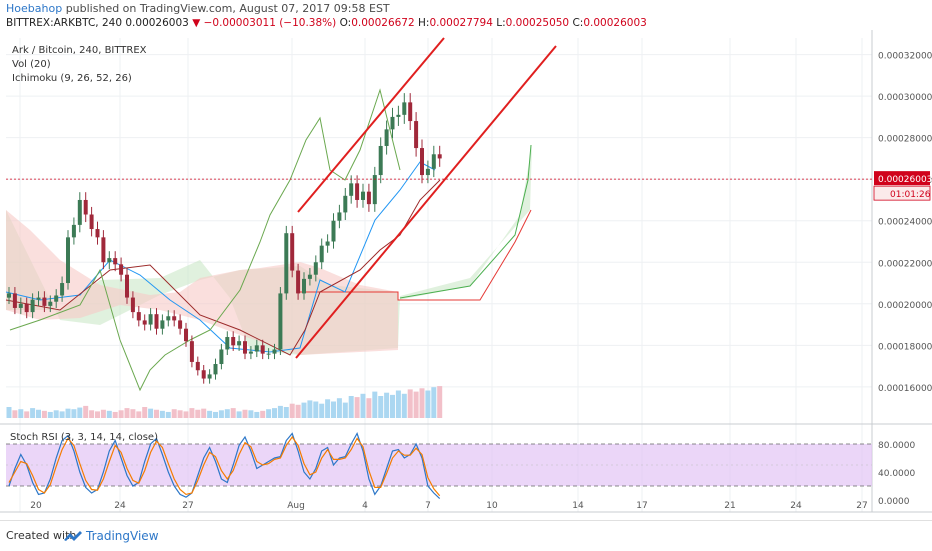 Image resolution: width=932 pixels, height=551 pixels. Describe the element at coordinates (122, 536) in the screenshot. I see `tradingview-brand: TradingView` at that location.